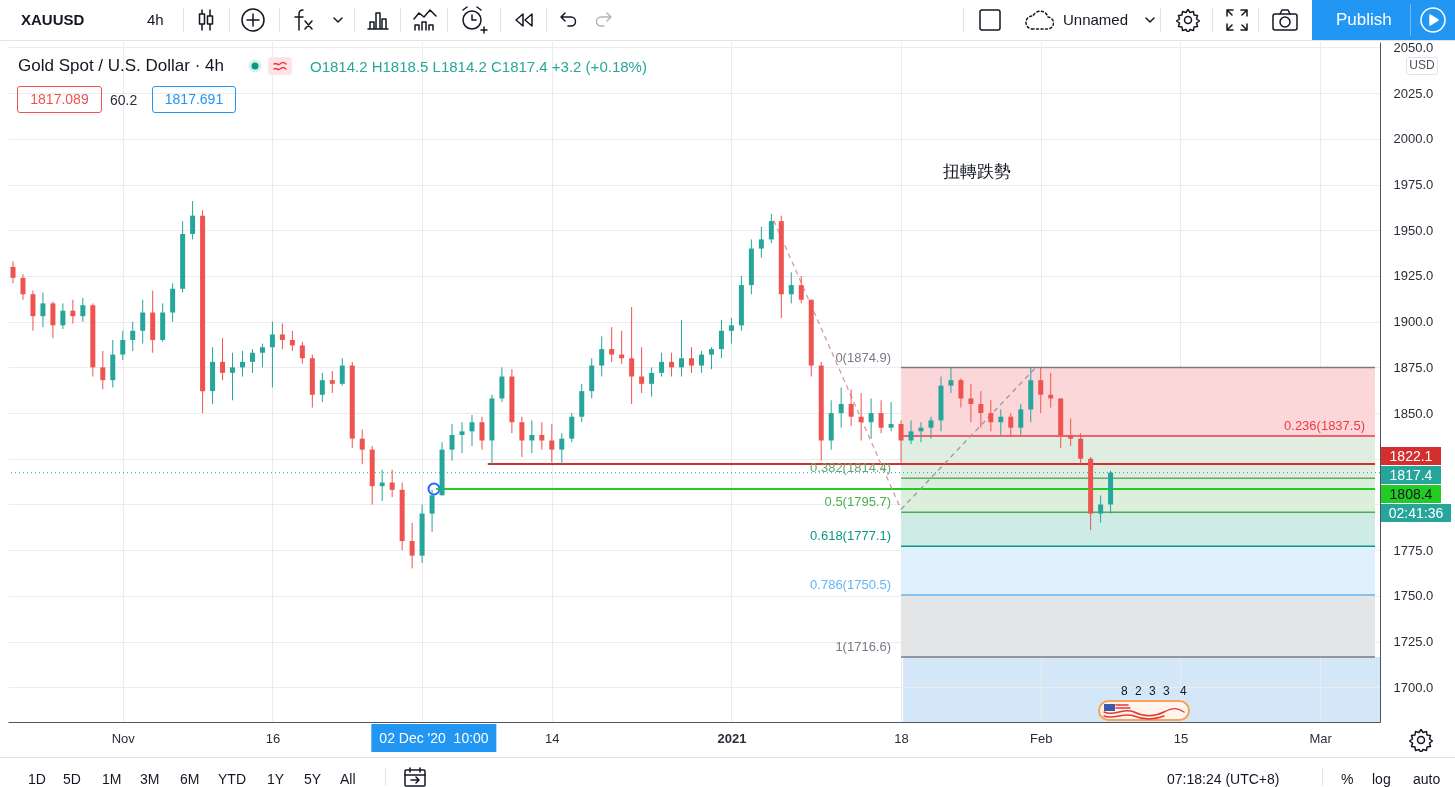 The width and height of the screenshot is (1455, 787). I want to click on series-label: 0.382(1814.4), so click(851, 468).